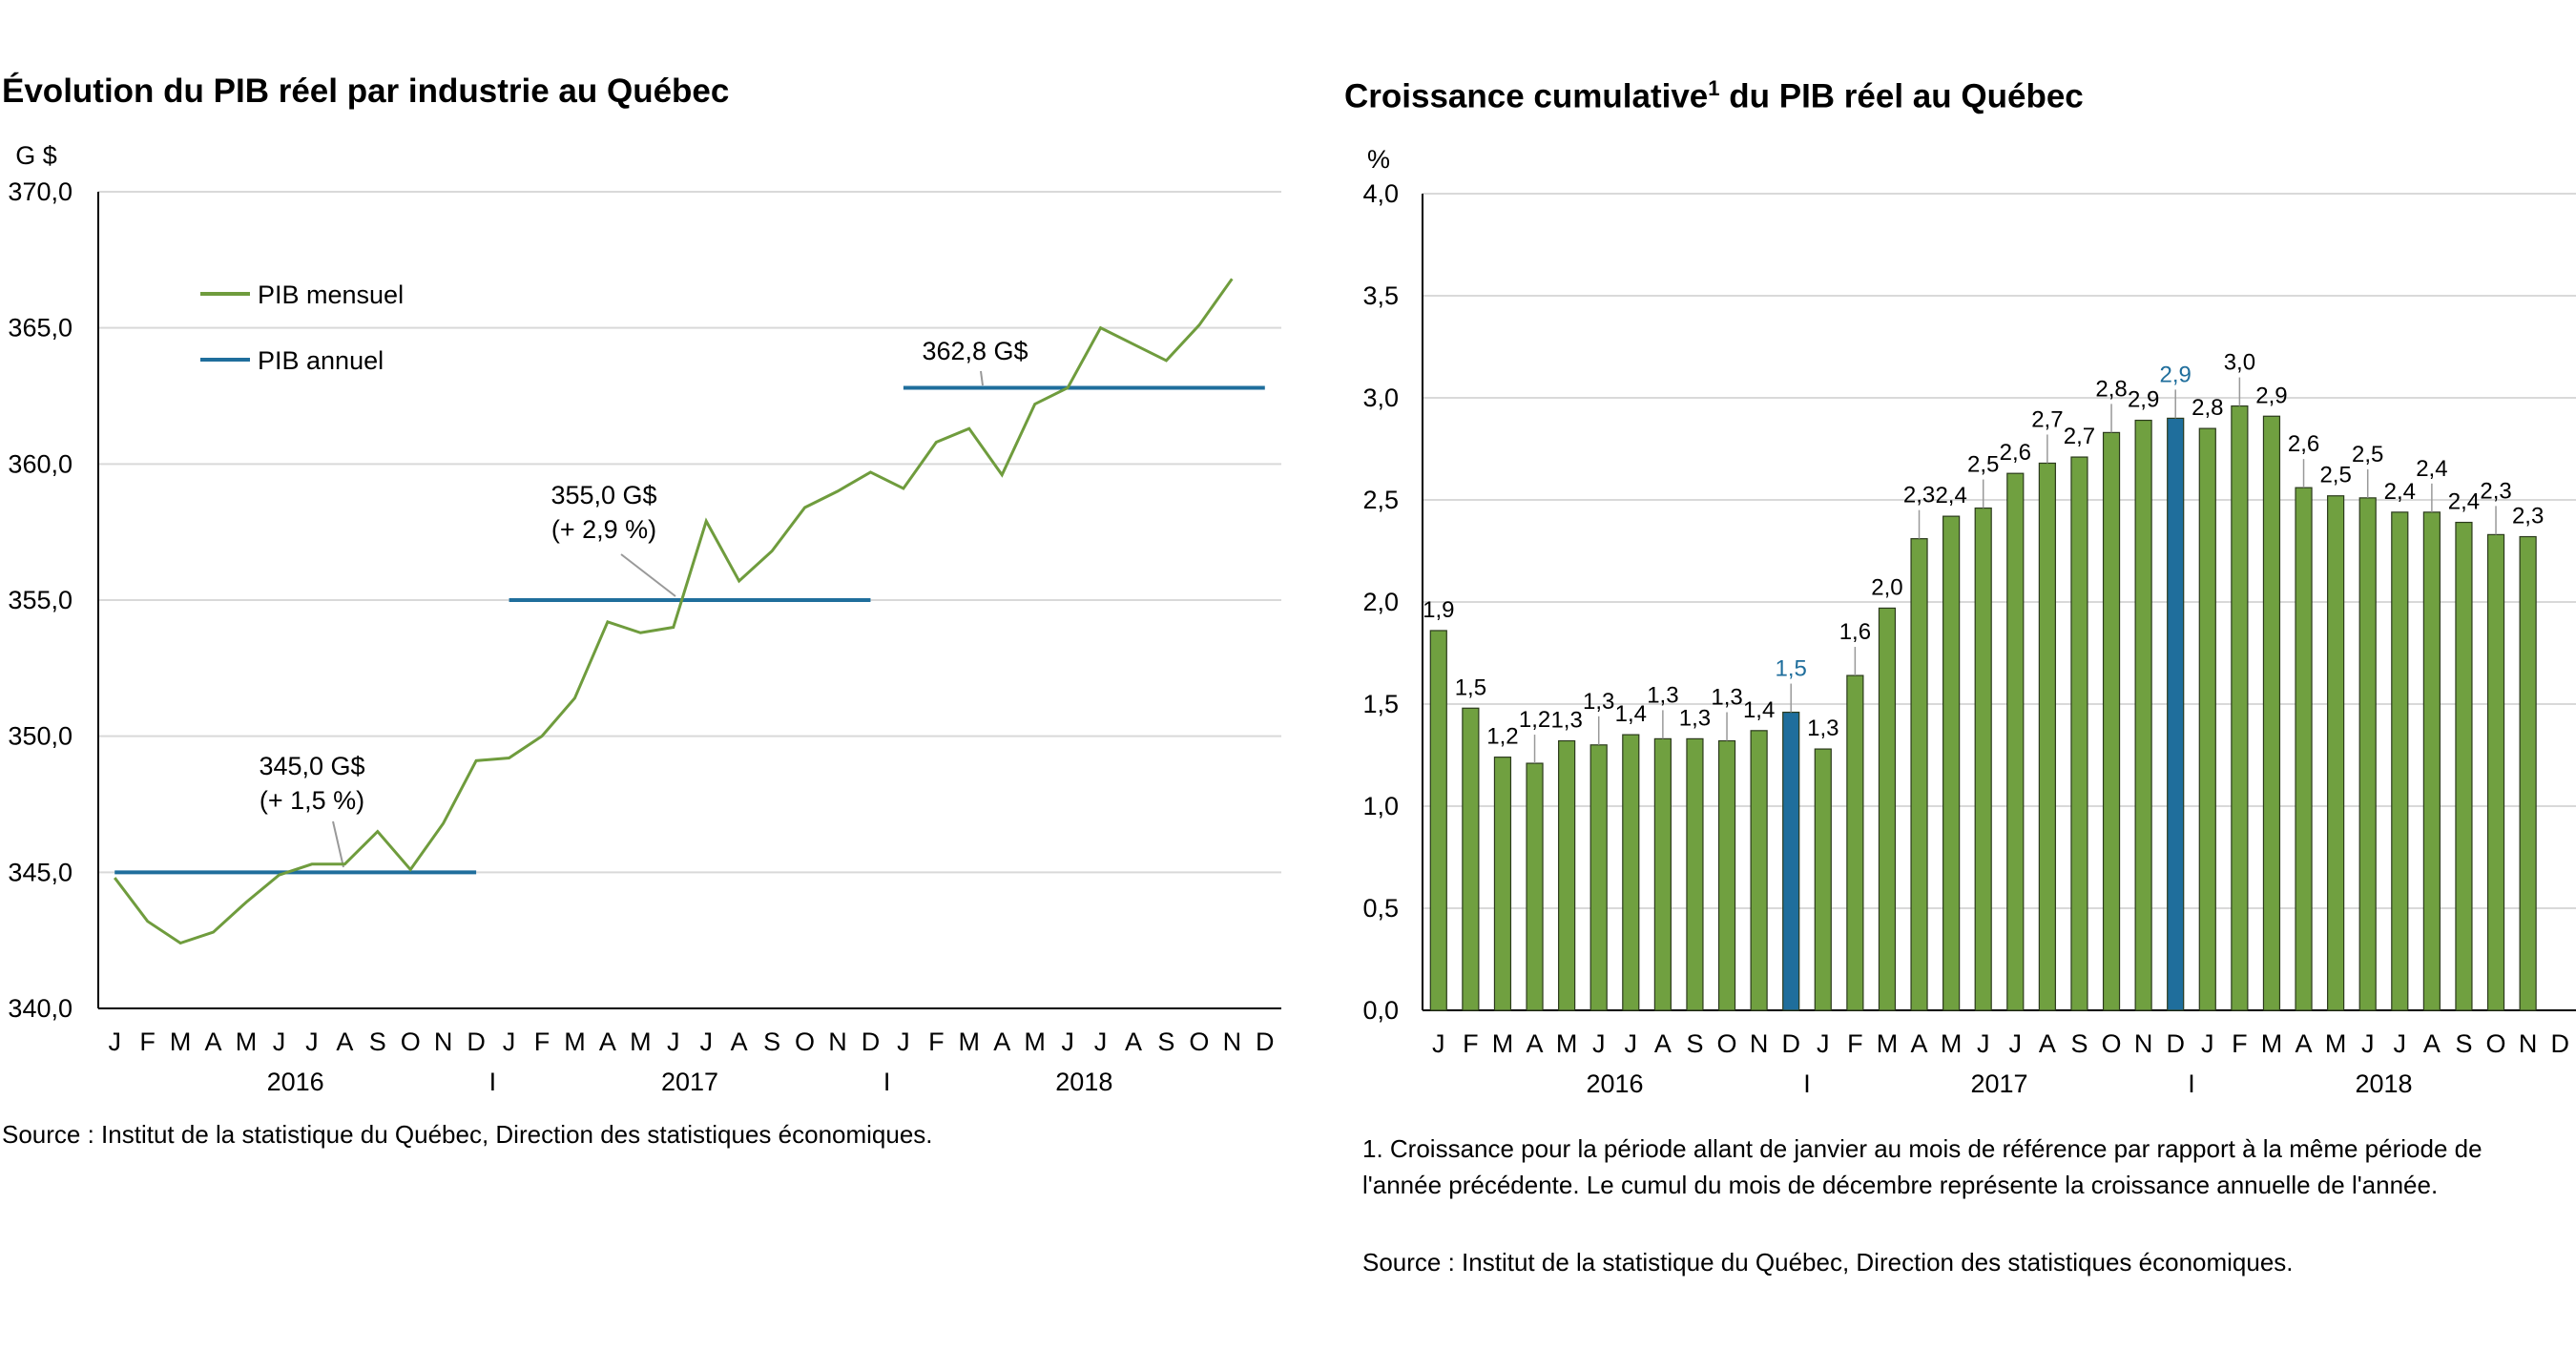 This screenshot has height=1349, width=2576. Describe the element at coordinates (603, 495) in the screenshot. I see `annual-gdp-annotation: 355,0 G$` at that location.